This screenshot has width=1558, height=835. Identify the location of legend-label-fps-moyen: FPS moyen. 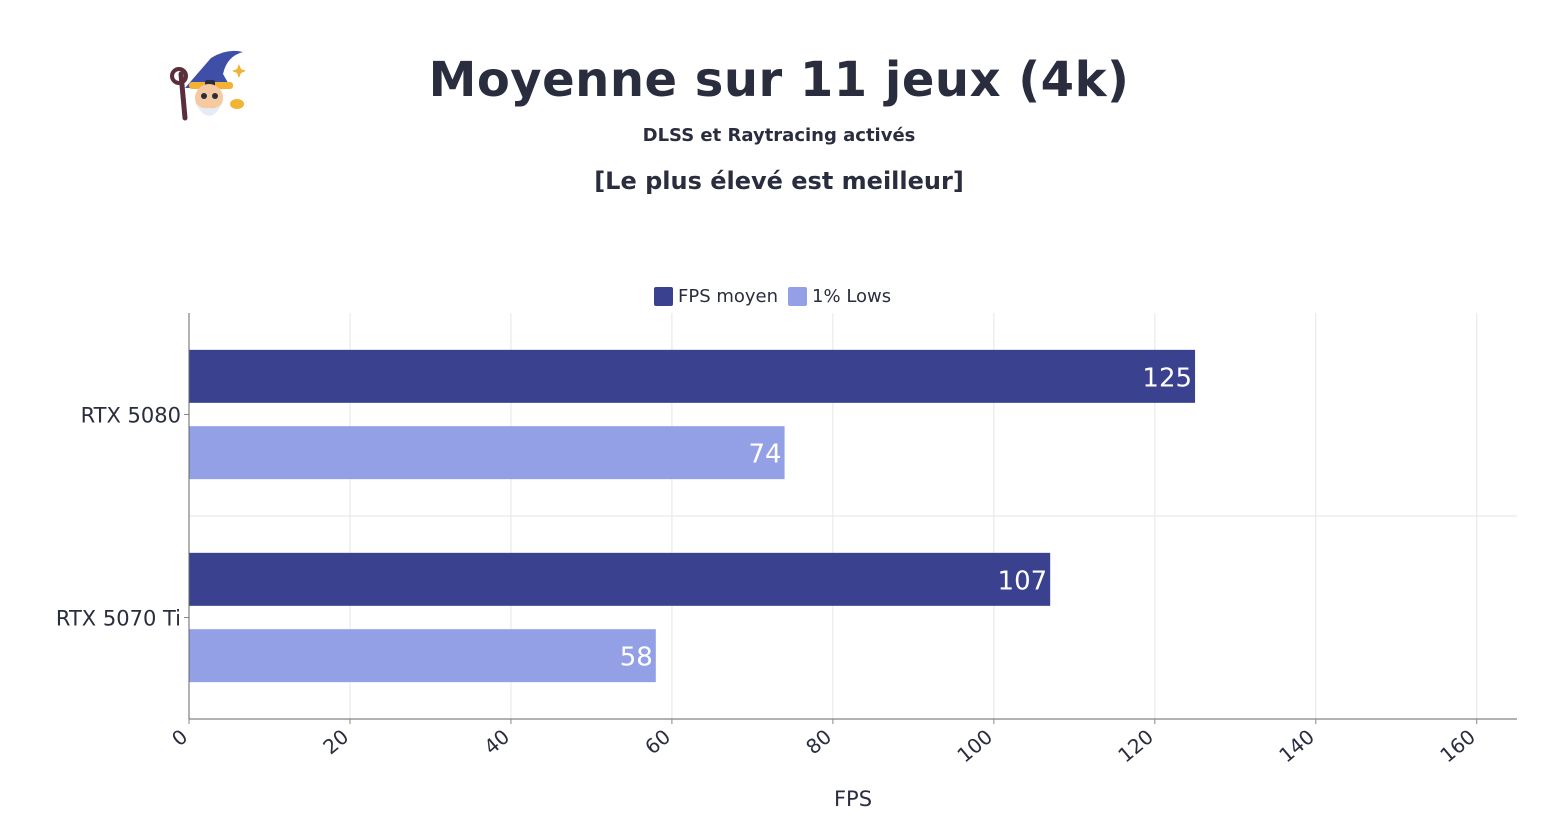
(728, 296).